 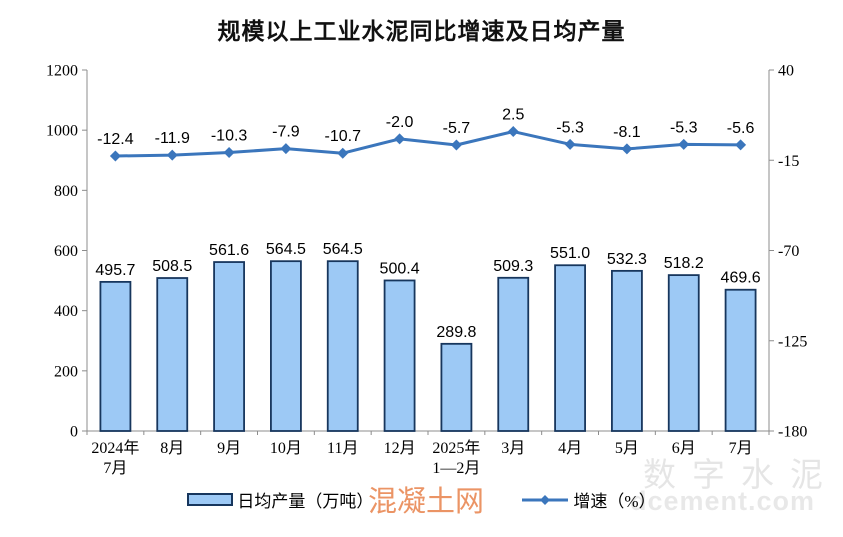 I want to click on legend-item-bar: 日均产量（万吨）, so click(x=280, y=499).